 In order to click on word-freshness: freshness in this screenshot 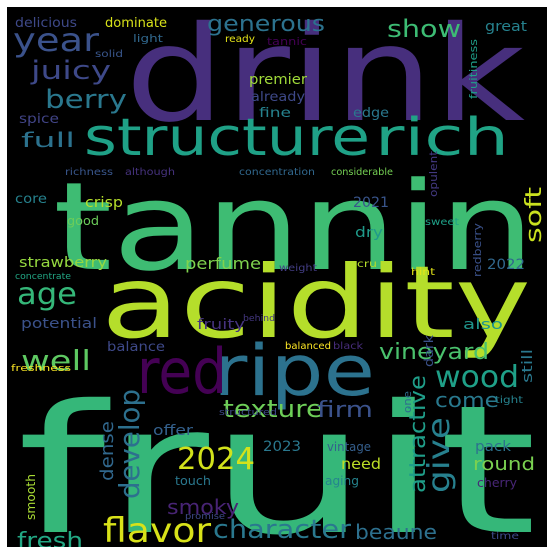, I will do `click(41, 369)`.